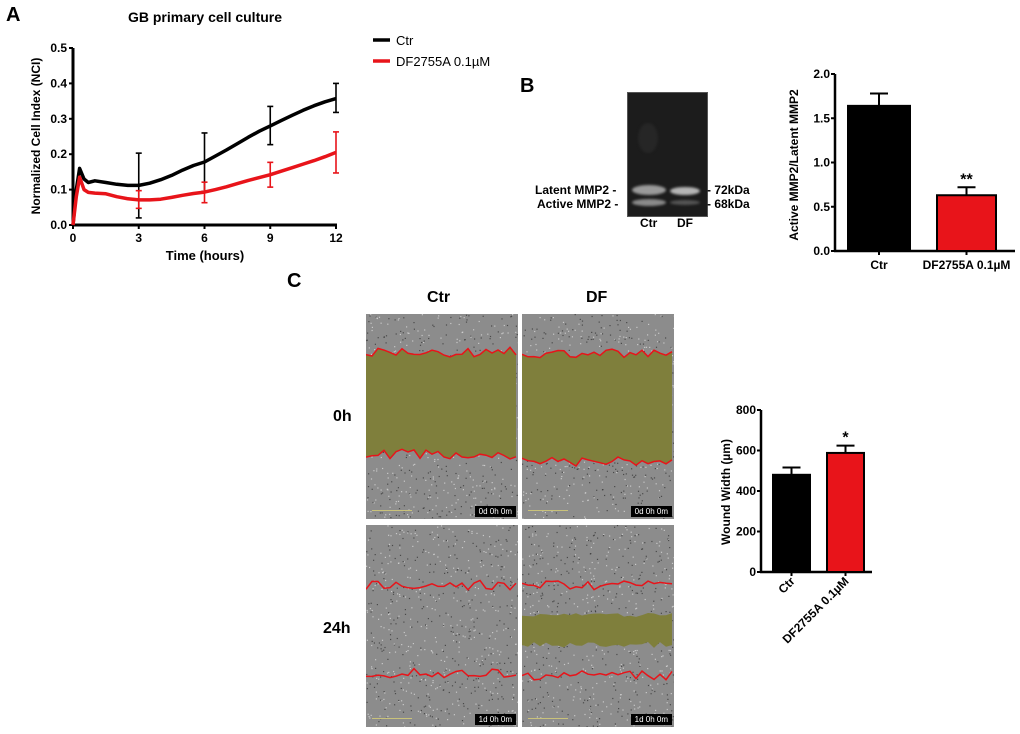  I want to click on y-tick-label: 1.0, so click(821, 163).